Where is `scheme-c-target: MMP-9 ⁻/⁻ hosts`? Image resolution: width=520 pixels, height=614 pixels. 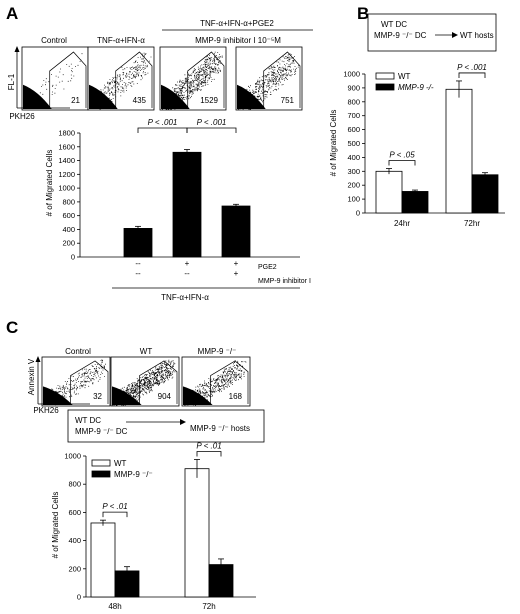
scheme-c-target: MMP-9 ⁻/⁻ hosts is located at coordinates (220, 428).